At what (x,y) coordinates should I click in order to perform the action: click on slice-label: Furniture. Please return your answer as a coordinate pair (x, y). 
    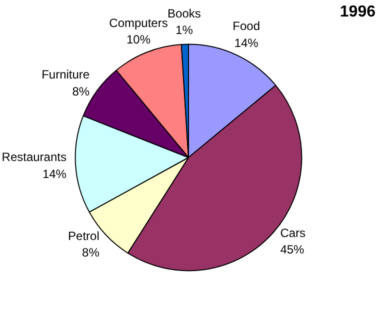
    Looking at the image, I should click on (66, 75).